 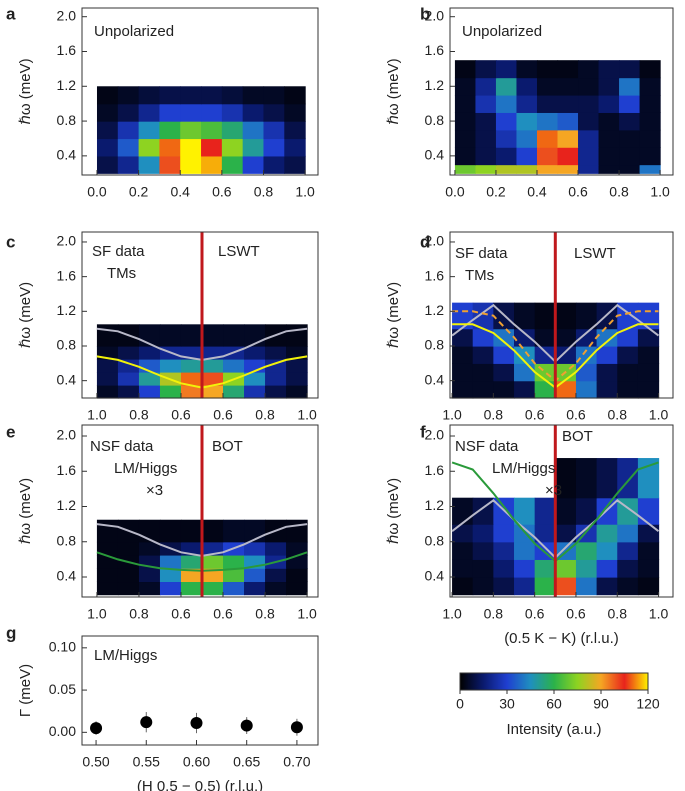 I want to click on plot-frame, so click(x=200, y=315).